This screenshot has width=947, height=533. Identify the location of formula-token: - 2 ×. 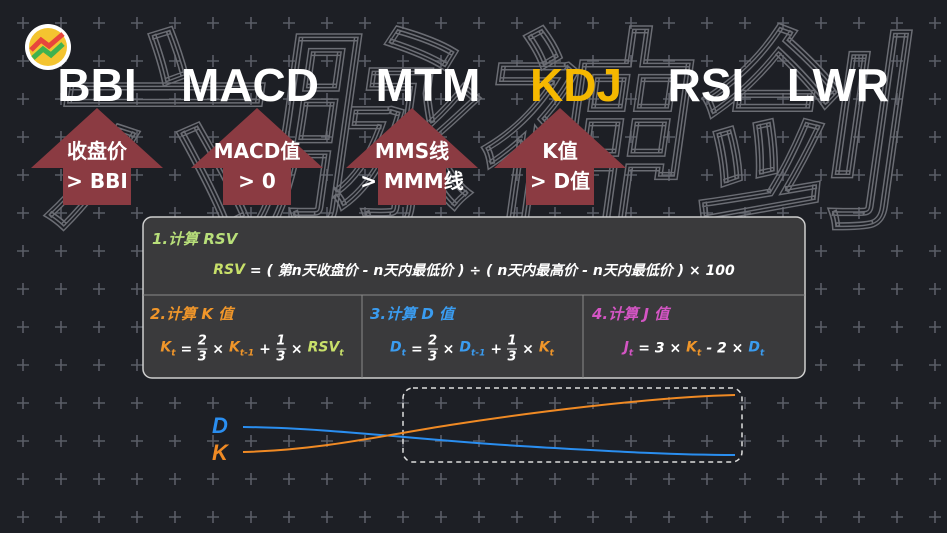
(724, 349).